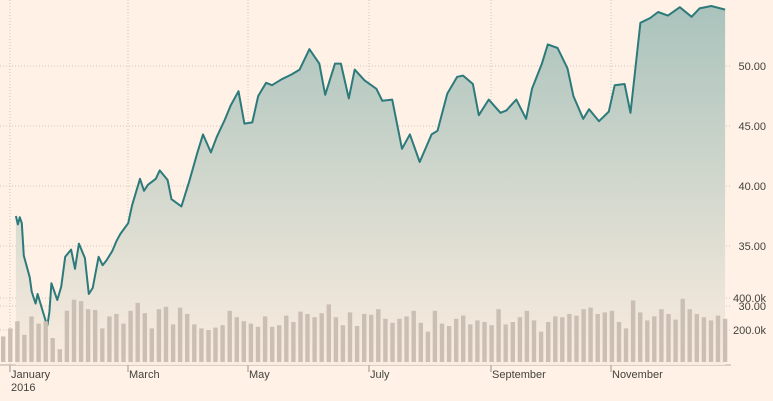  Describe the element at coordinates (750, 315) in the screenshot. I see `volume-axis-labels: 200.0k 400.0k` at that location.